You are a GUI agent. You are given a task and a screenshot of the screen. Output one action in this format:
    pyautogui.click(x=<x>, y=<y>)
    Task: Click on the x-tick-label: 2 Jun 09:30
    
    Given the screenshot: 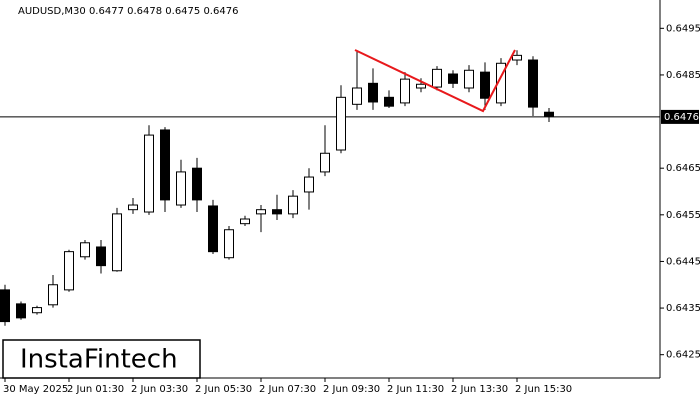 What is the action you would take?
    pyautogui.click(x=351, y=389)
    